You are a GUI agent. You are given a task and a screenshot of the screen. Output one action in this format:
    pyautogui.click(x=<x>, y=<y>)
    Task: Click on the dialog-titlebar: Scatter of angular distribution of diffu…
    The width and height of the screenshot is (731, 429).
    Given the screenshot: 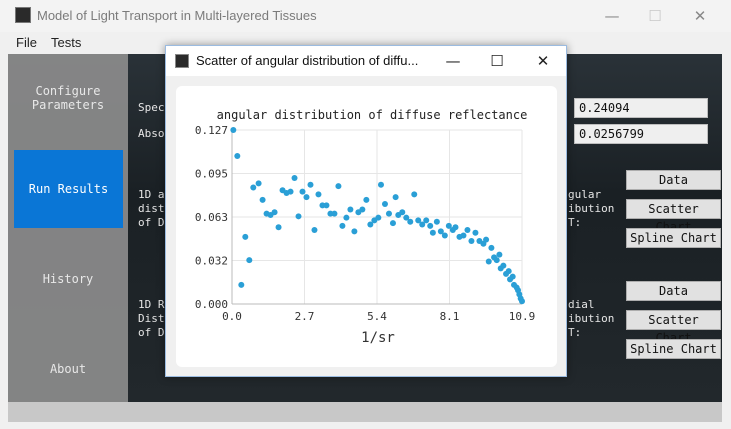 What is the action you would take?
    pyautogui.click(x=366, y=61)
    